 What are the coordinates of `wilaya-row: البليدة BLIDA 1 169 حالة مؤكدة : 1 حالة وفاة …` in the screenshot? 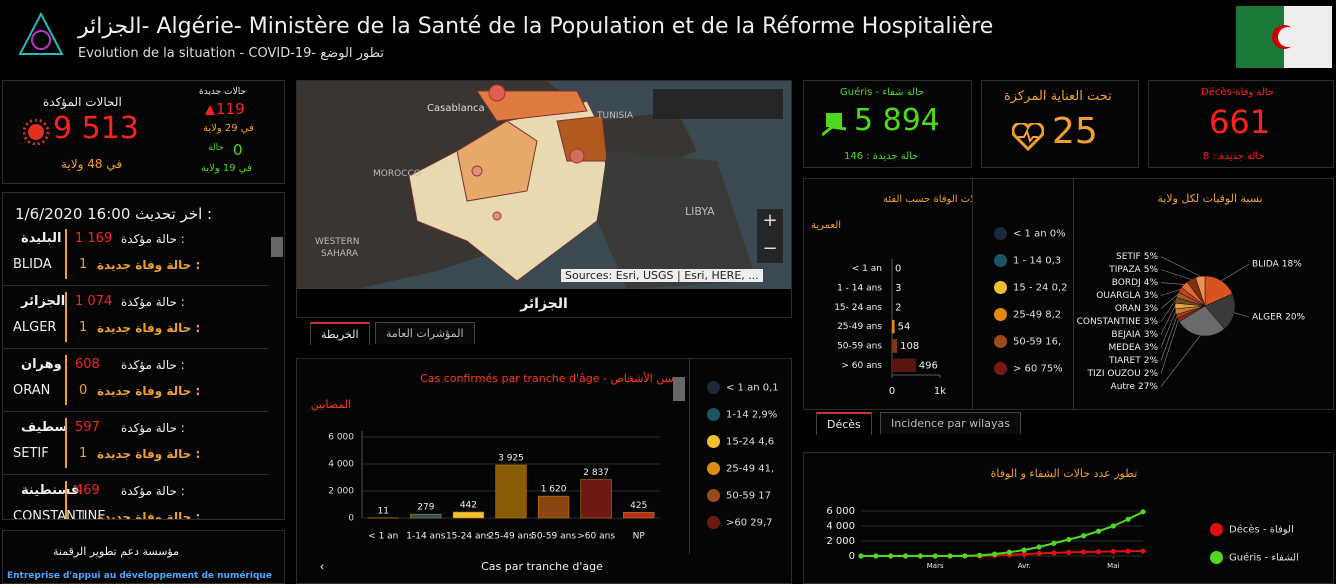 It's located at (136, 254).